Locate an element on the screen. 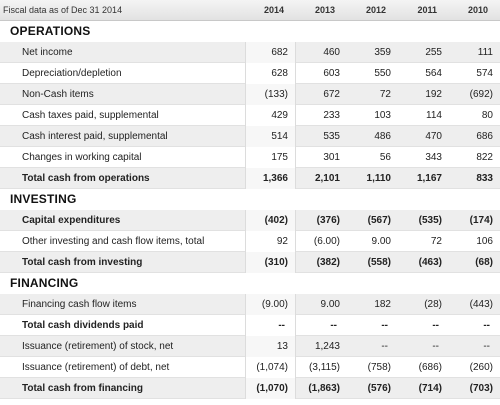 The height and width of the screenshot is (405, 500). section-title-investing: INVESTING is located at coordinates (250, 199).